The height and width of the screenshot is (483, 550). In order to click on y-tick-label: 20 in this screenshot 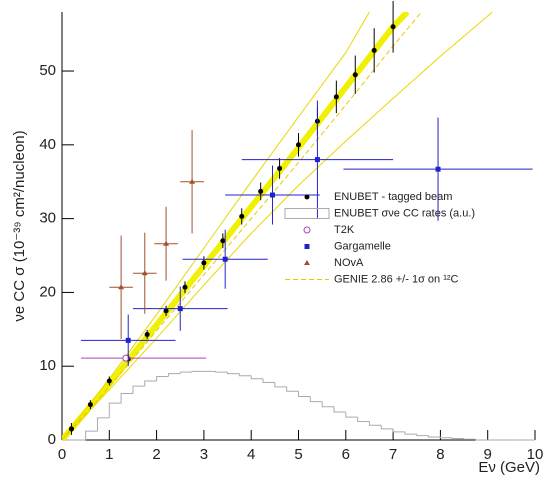, I will do `click(47, 291)`.